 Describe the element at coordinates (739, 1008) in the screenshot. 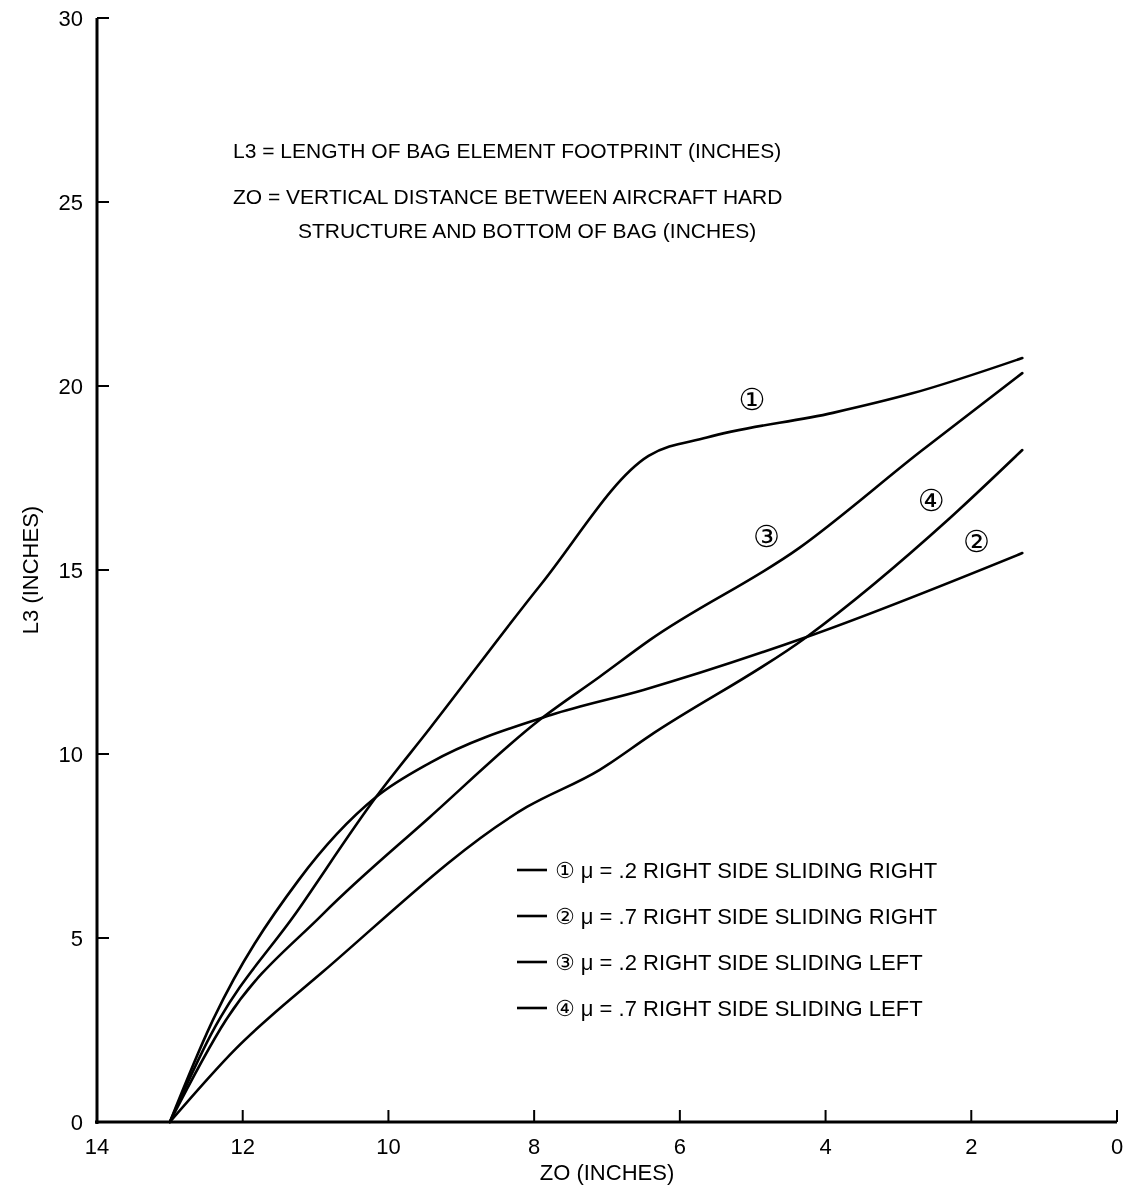

I see `legend-label: ④ μ = .7 RIGHT SIDE SLIDING LEFT` at that location.